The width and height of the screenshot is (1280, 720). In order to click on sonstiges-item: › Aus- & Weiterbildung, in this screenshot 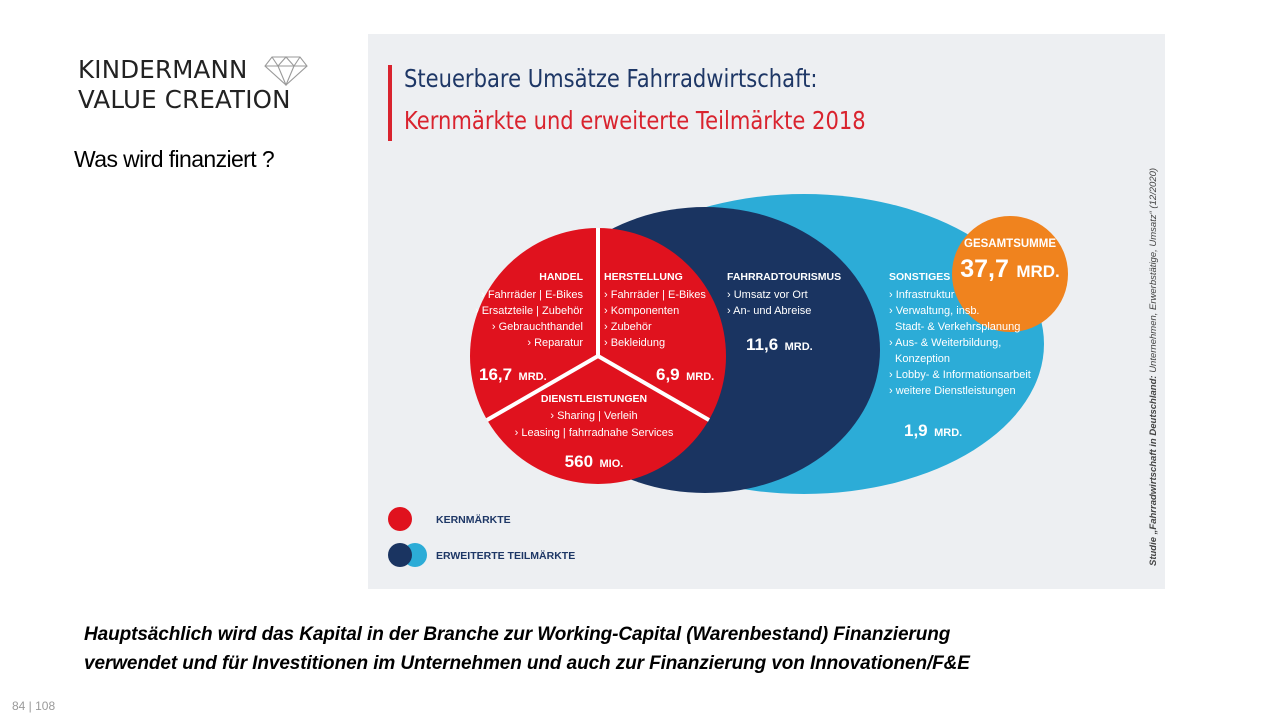, I will do `click(945, 343)`.